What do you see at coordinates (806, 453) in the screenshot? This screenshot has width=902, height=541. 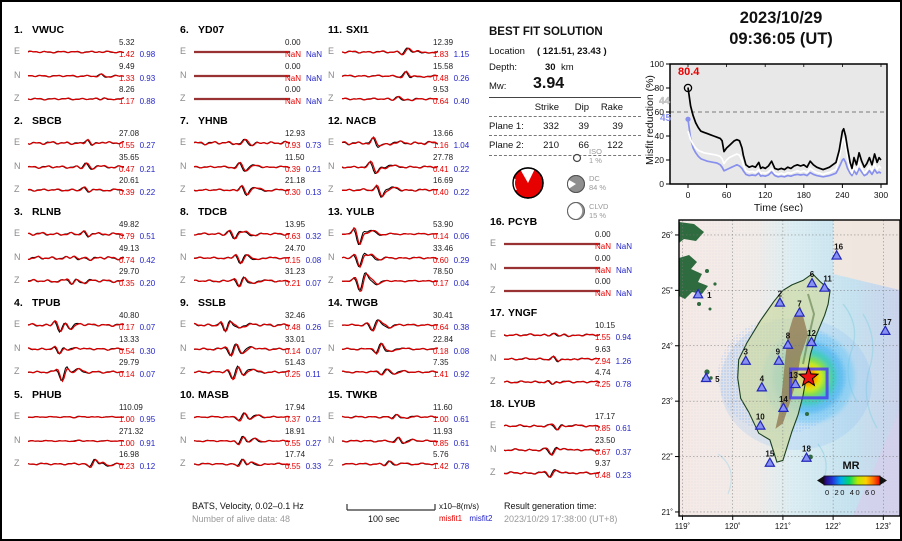 I see `map-station-18: 18` at bounding box center [806, 453].